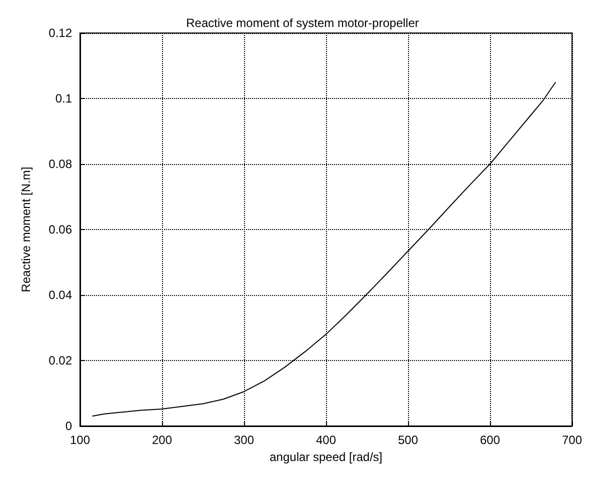 The image size is (605, 480). Describe the element at coordinates (60, 361) in the screenshot. I see `y-tick-label: 0.02` at that location.